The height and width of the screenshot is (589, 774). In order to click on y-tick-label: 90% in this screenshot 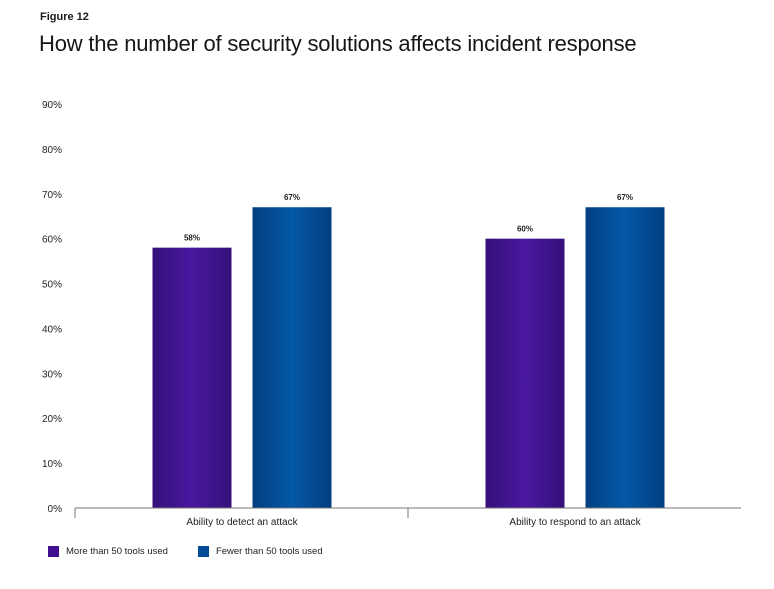, I will do `click(52, 105)`.